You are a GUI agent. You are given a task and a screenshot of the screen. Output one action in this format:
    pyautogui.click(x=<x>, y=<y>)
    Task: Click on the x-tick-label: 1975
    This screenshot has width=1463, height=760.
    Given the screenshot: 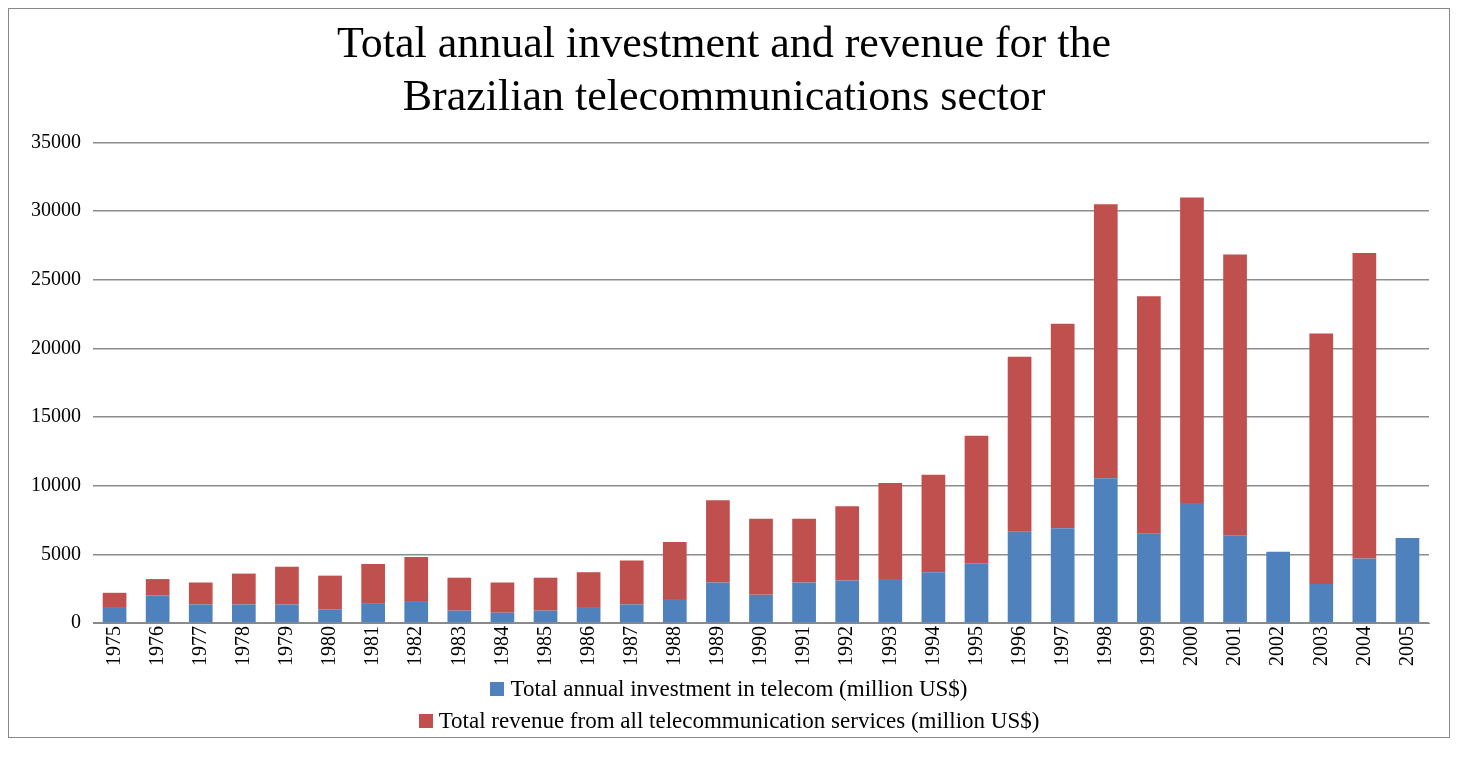 What is the action you would take?
    pyautogui.click(x=112, y=646)
    